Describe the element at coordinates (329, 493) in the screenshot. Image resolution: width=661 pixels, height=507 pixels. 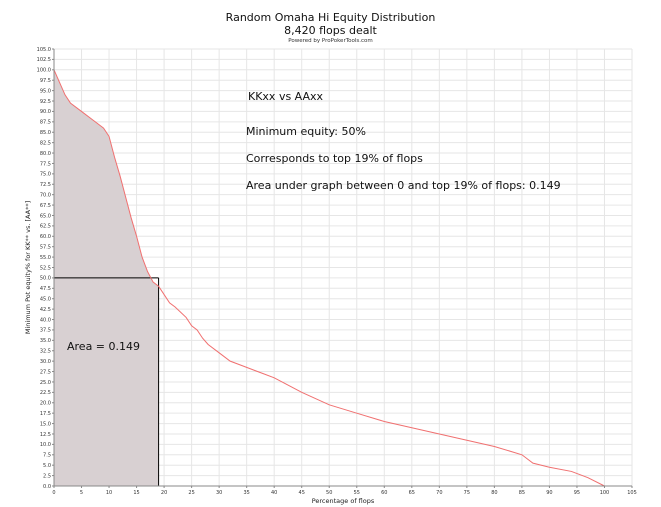
I see `x-tick-label: 50` at that location.